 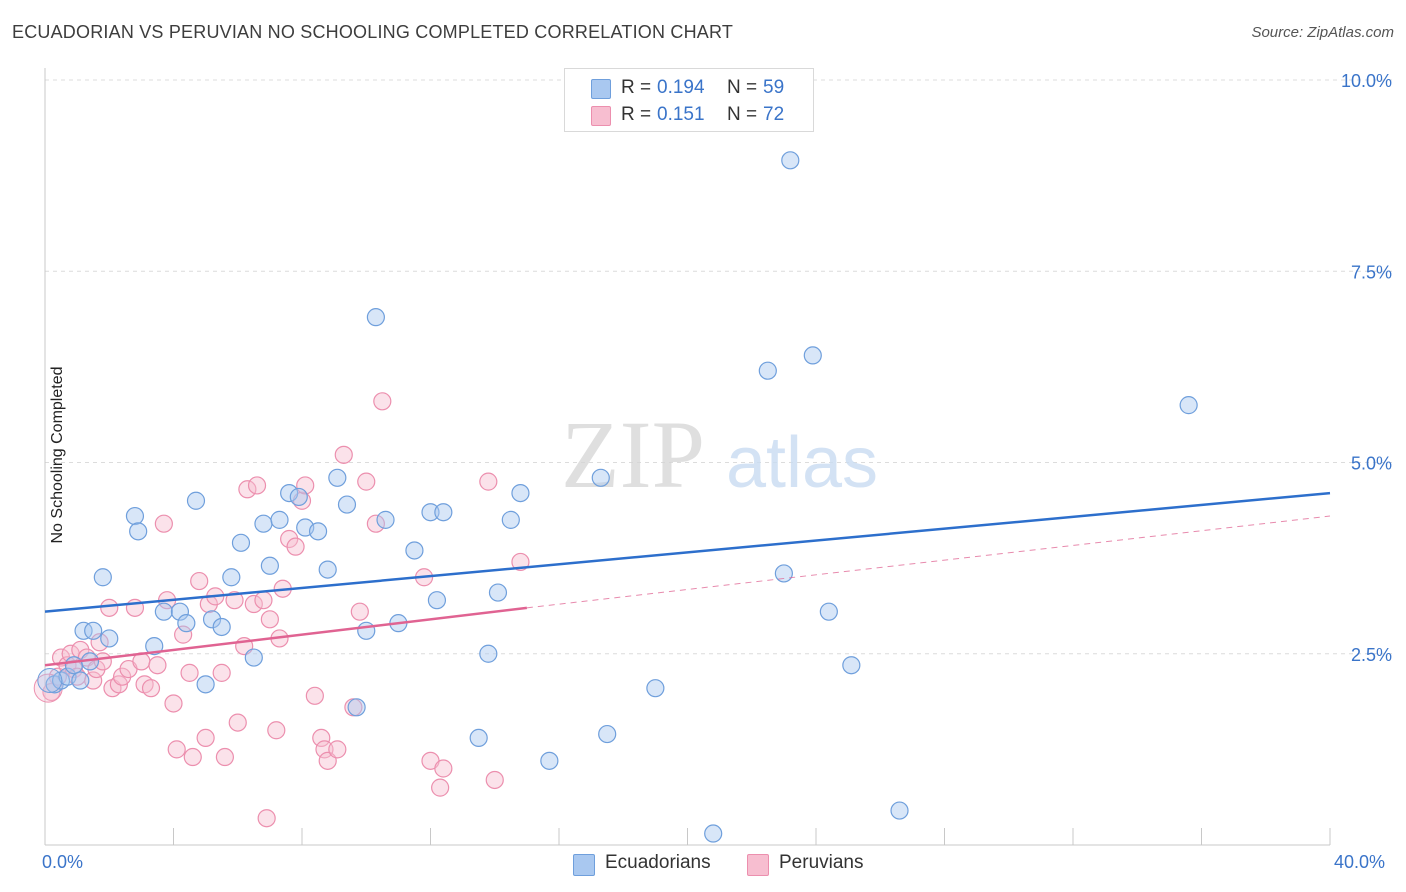 What do you see at coordinates (286, 636) in the screenshot?
I see `peruvian-trend-line` at bounding box center [286, 636].